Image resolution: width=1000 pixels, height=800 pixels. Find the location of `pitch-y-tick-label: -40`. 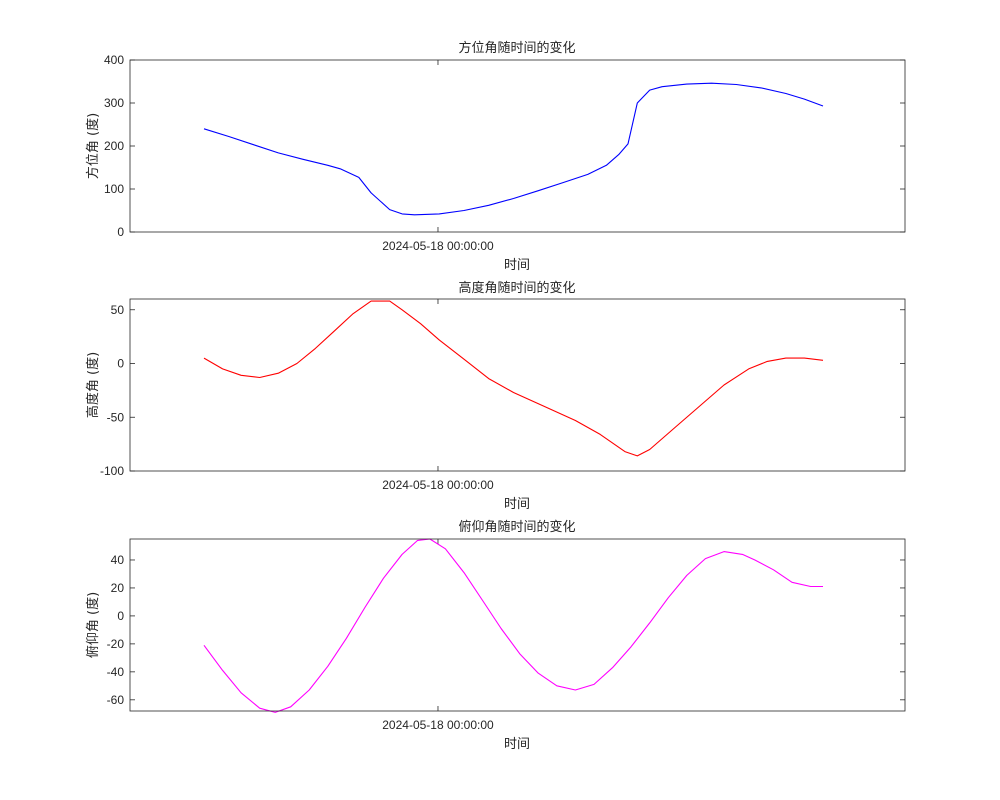

pitch-y-tick-label: -40 is located at coordinates (116, 672).